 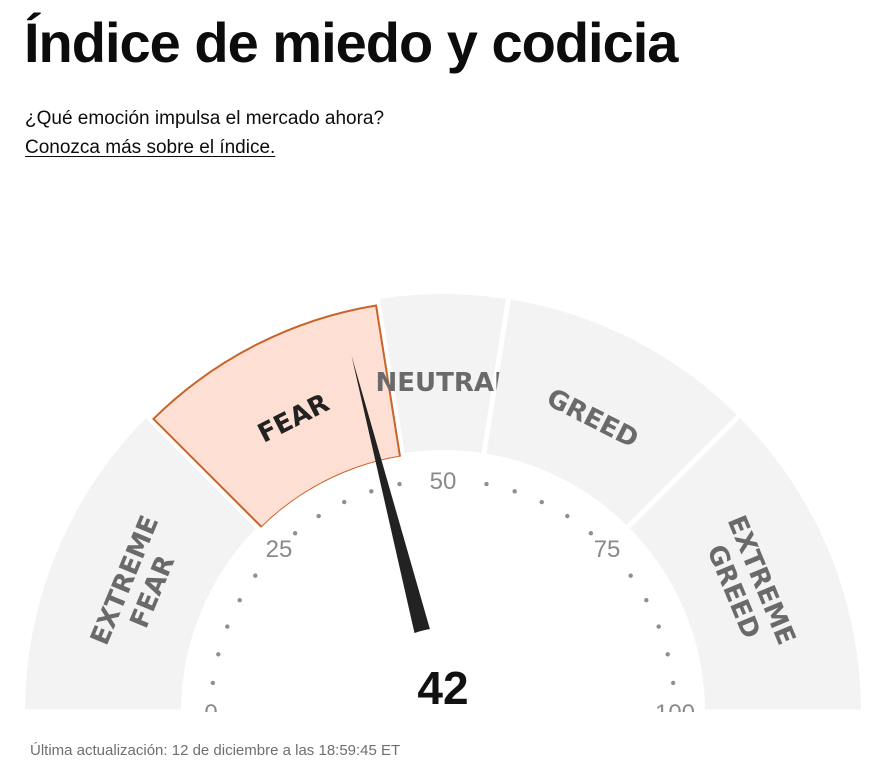 What do you see at coordinates (279, 549) in the screenshot?
I see `gauge-scale-label-25: 25` at bounding box center [279, 549].